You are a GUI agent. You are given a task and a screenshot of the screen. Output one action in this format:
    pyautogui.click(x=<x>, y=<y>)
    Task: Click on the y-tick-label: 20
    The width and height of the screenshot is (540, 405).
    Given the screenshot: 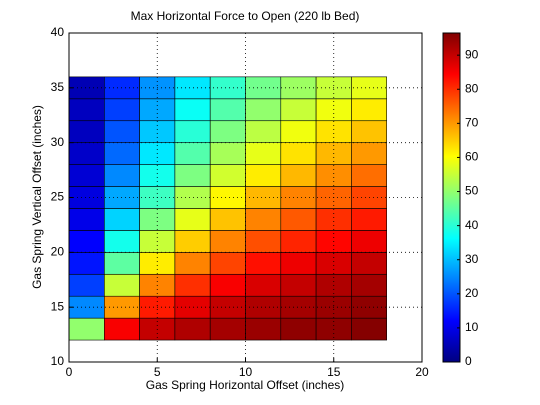 What is the action you would take?
    pyautogui.click(x=58, y=252)
    